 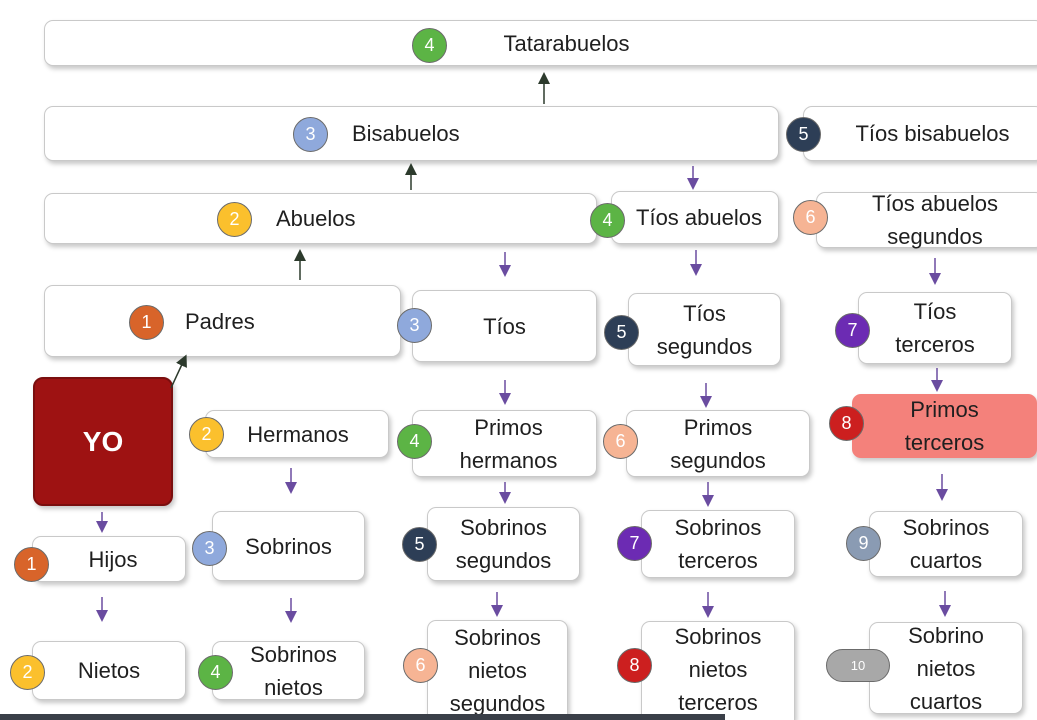 What do you see at coordinates (858, 665) in the screenshot?
I see `badge-sobrino-nietos-cuartos: 10` at bounding box center [858, 665].